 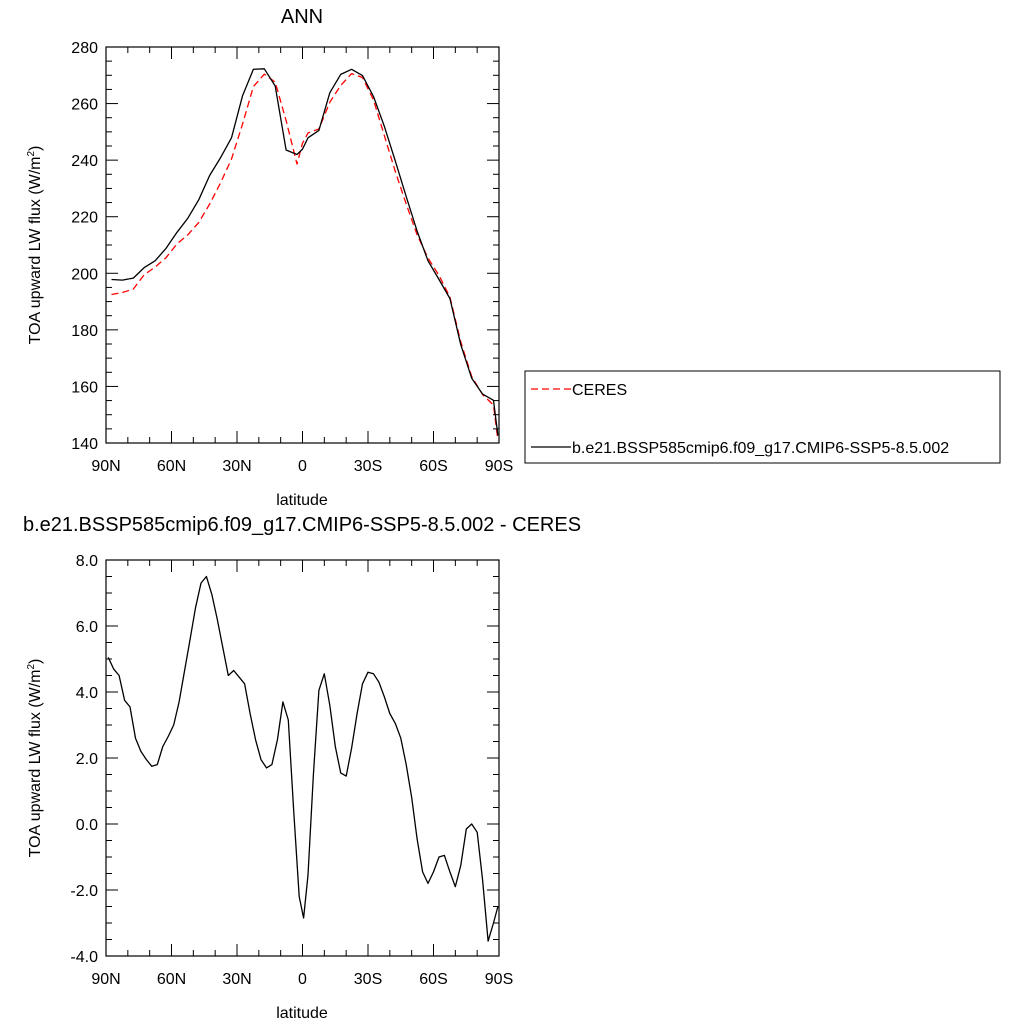 I want to click on y-tick-label: 8.0, so click(x=87, y=561).